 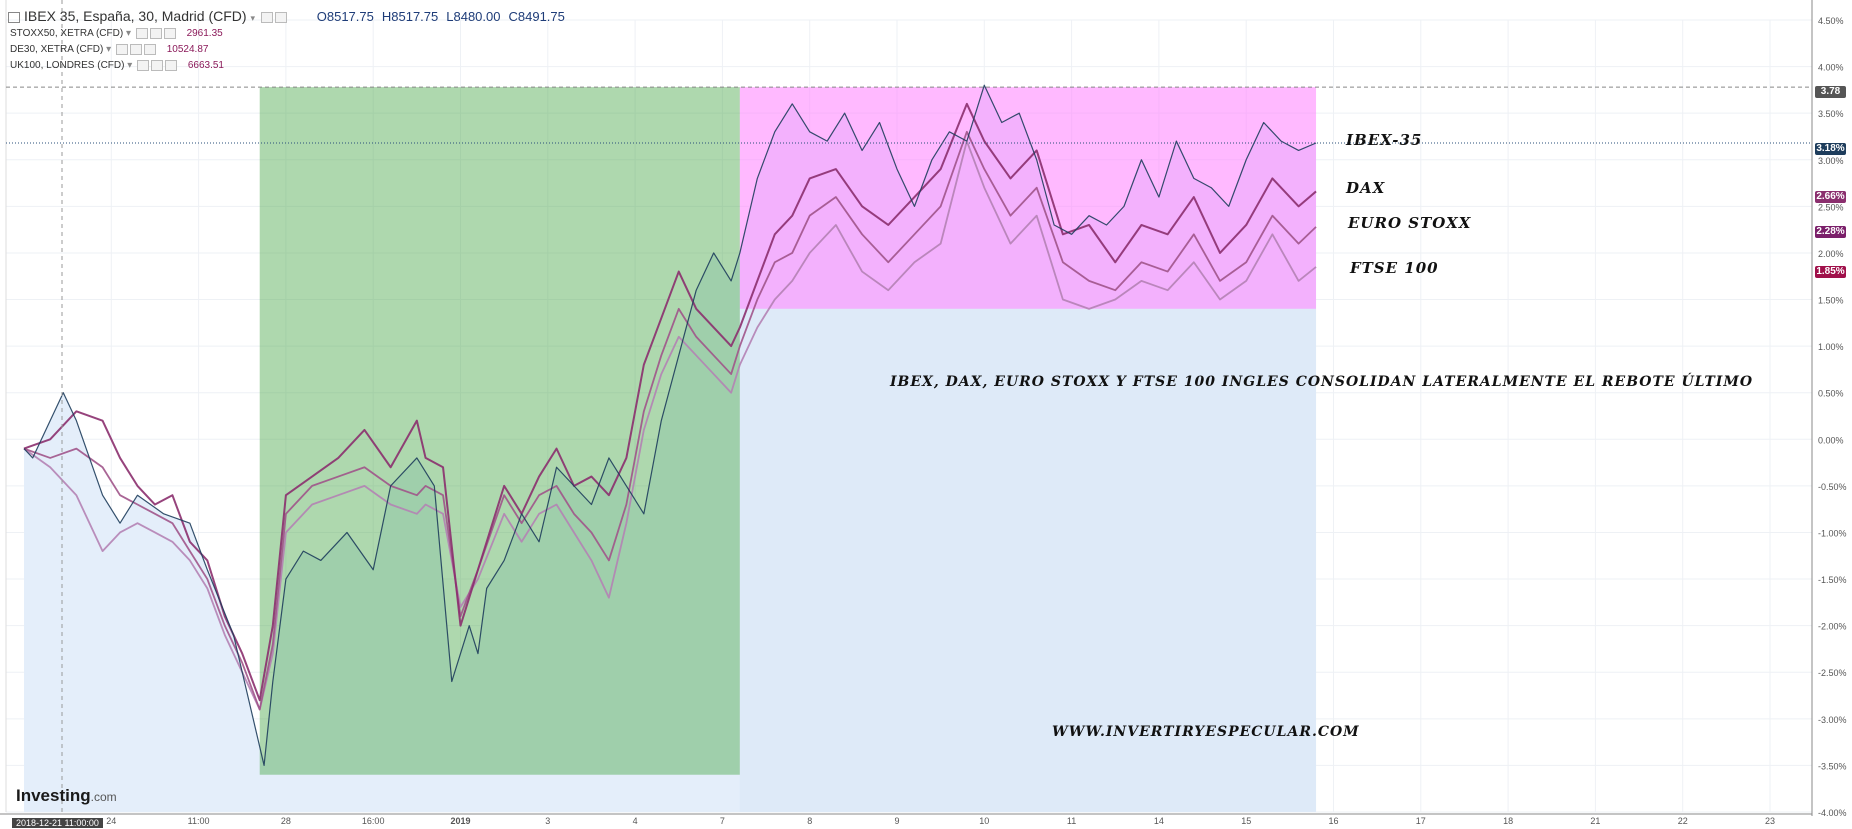 What do you see at coordinates (1831, 21) in the screenshot?
I see `y-tick-label: 4.50%` at bounding box center [1831, 21].